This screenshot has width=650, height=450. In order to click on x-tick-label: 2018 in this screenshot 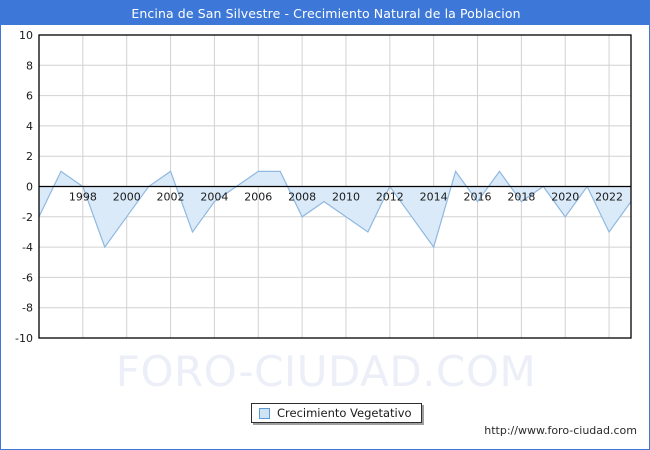, I will do `click(521, 197)`.